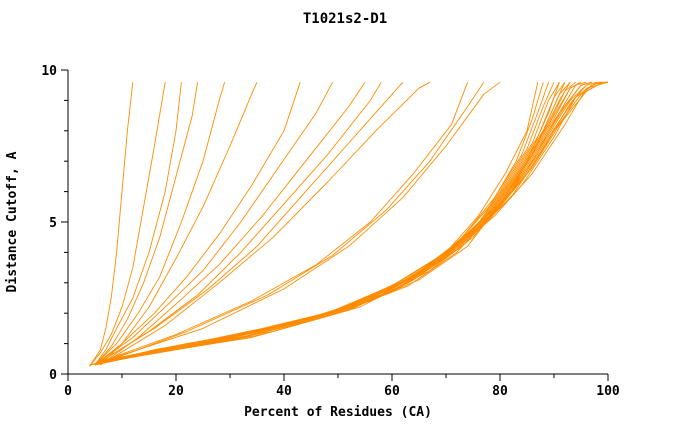  What do you see at coordinates (53, 375) in the screenshot?
I see `y-tick-label: 0` at bounding box center [53, 375].